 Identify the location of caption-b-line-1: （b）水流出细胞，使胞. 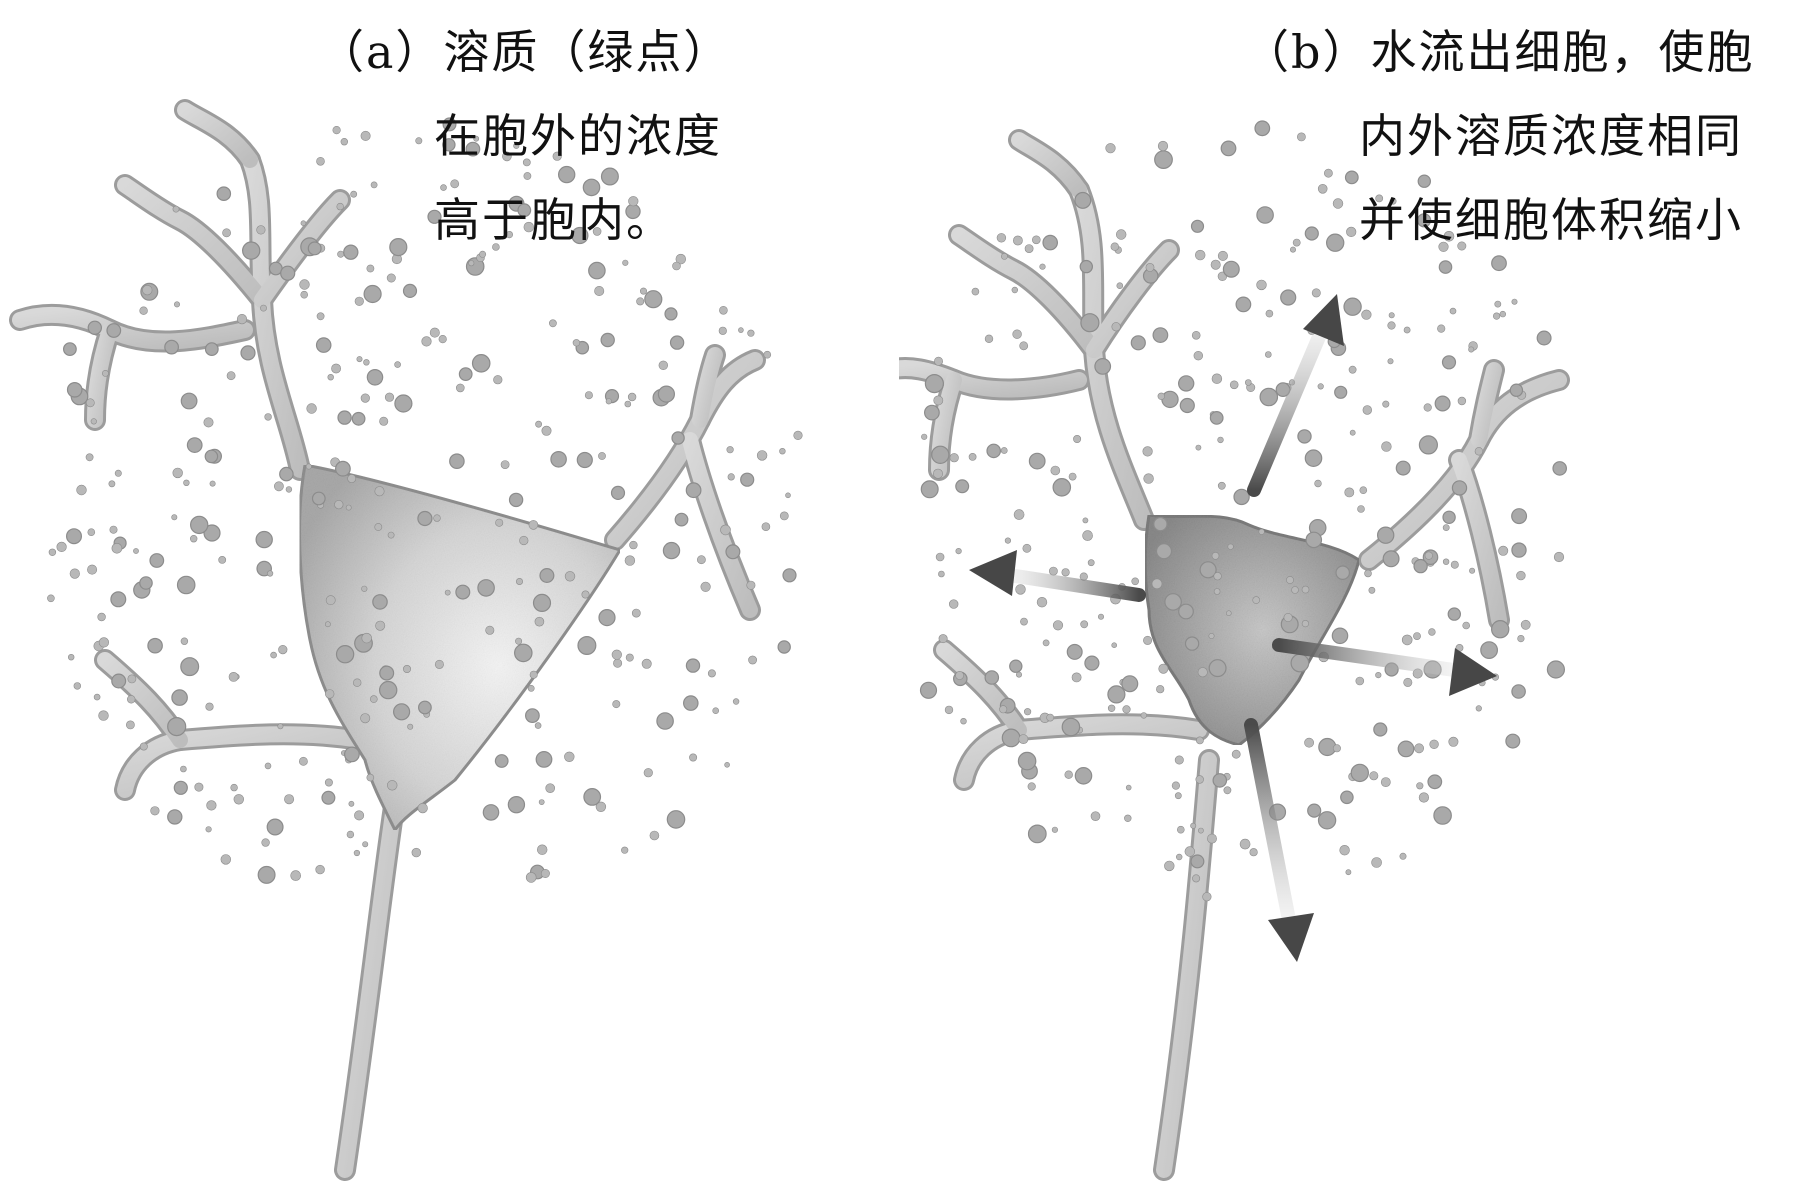
(1499, 52).